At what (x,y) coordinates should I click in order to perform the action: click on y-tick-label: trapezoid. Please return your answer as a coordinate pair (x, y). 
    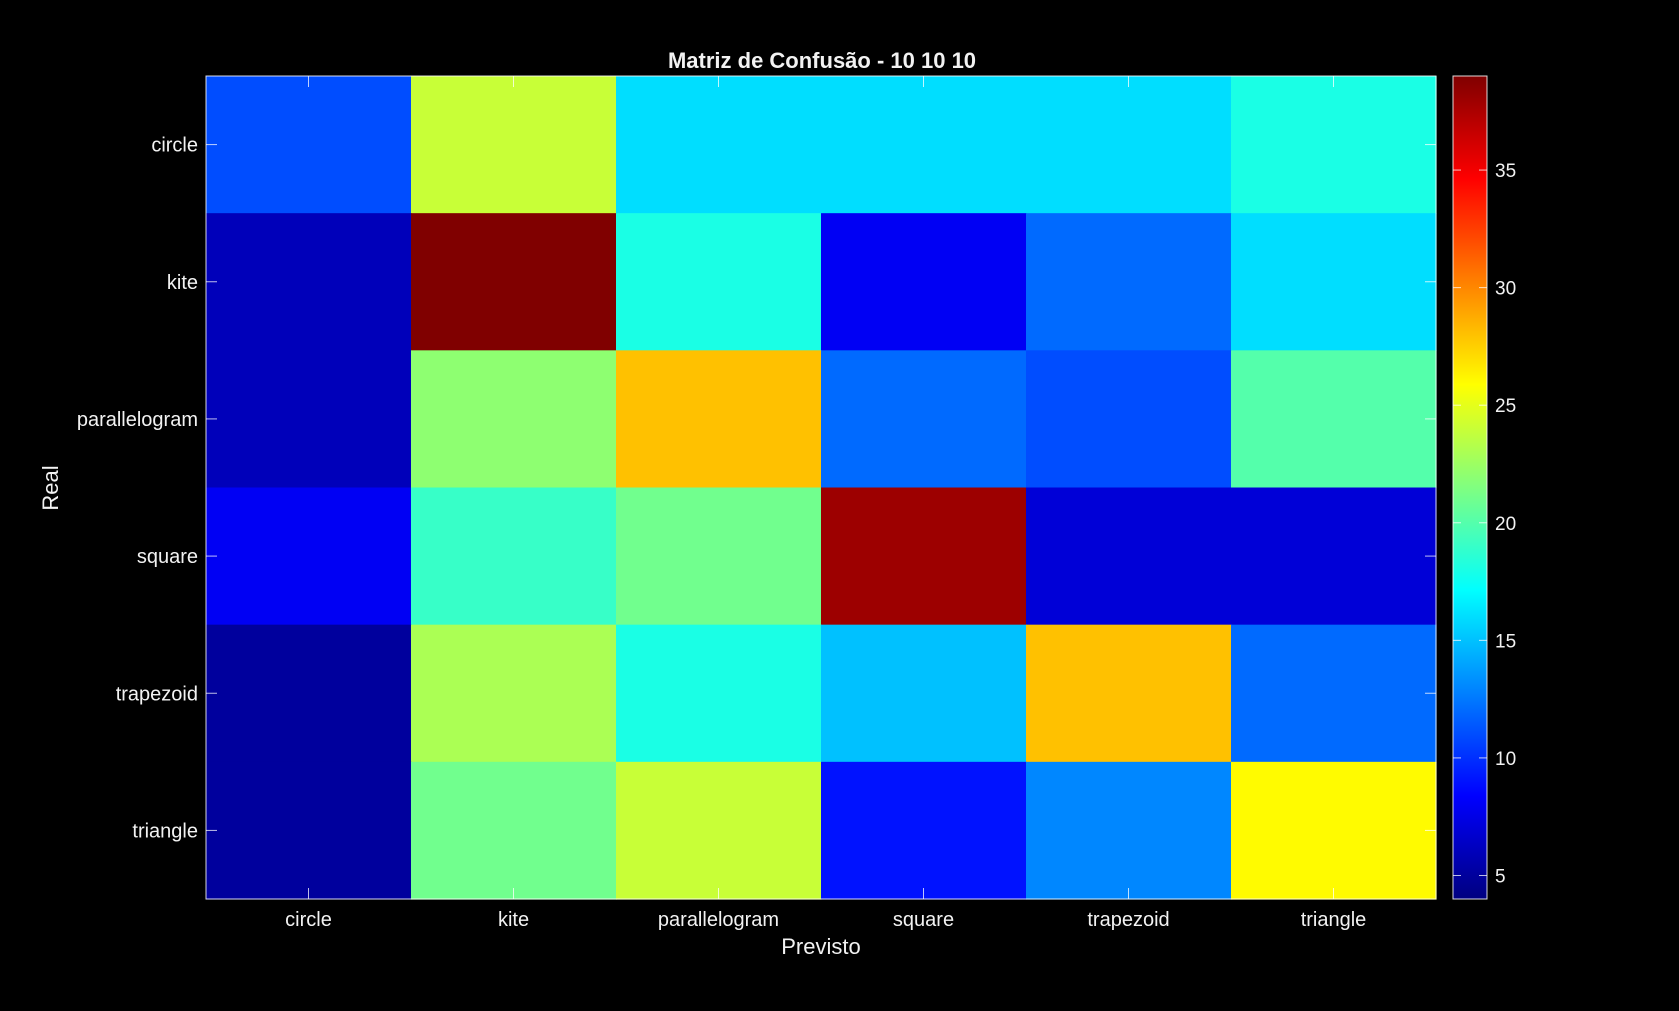
    Looking at the image, I should click on (157, 694).